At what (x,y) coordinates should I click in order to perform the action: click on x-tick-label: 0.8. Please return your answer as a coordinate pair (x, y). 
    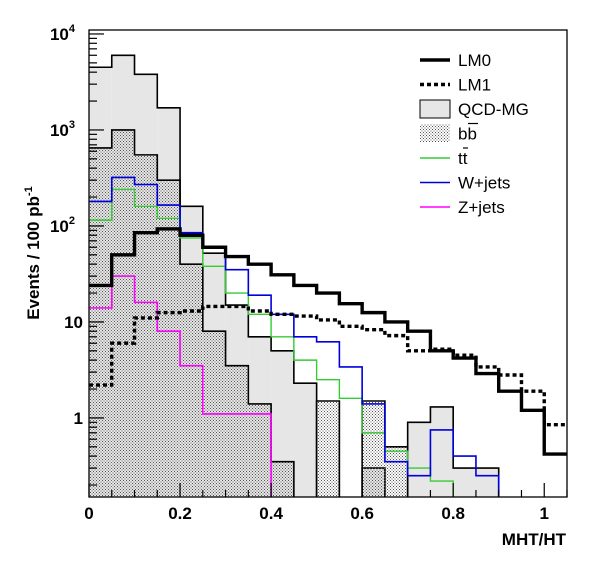
    Looking at the image, I should click on (453, 513).